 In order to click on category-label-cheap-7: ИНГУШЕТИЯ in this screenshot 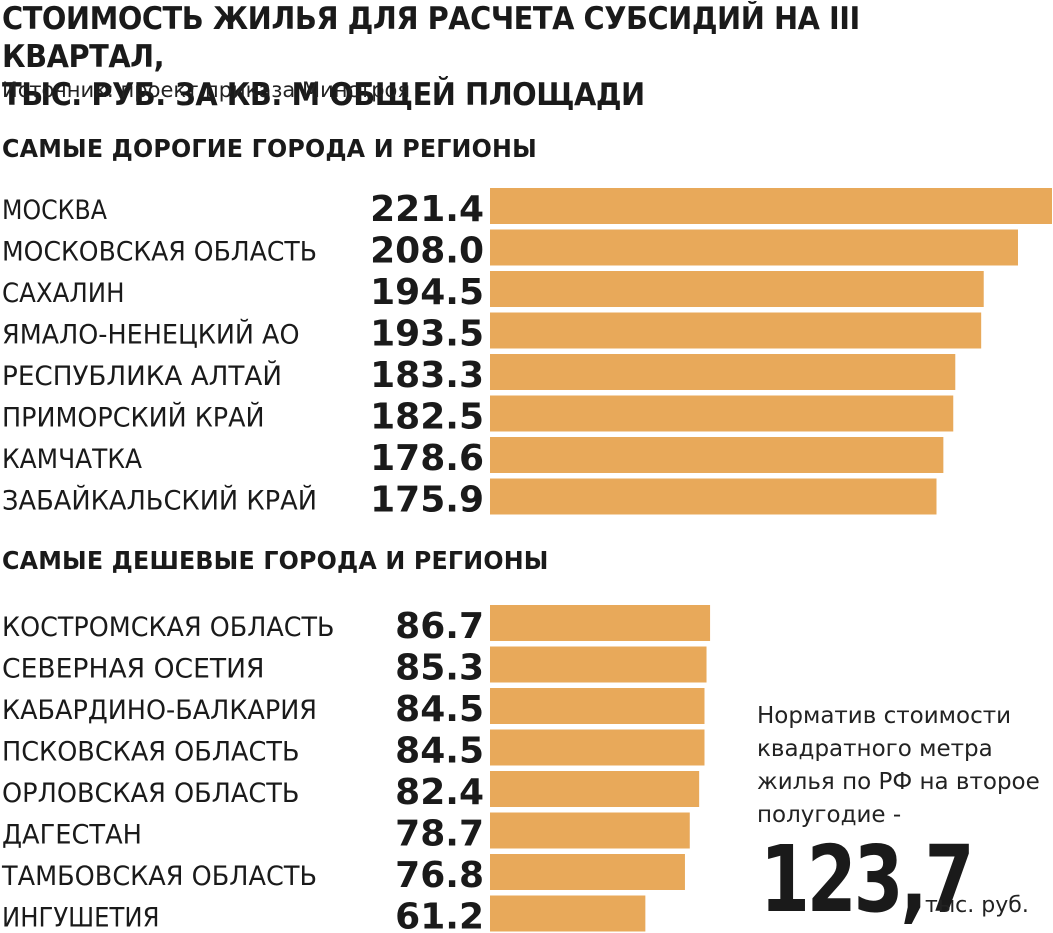, I will do `click(81, 918)`.